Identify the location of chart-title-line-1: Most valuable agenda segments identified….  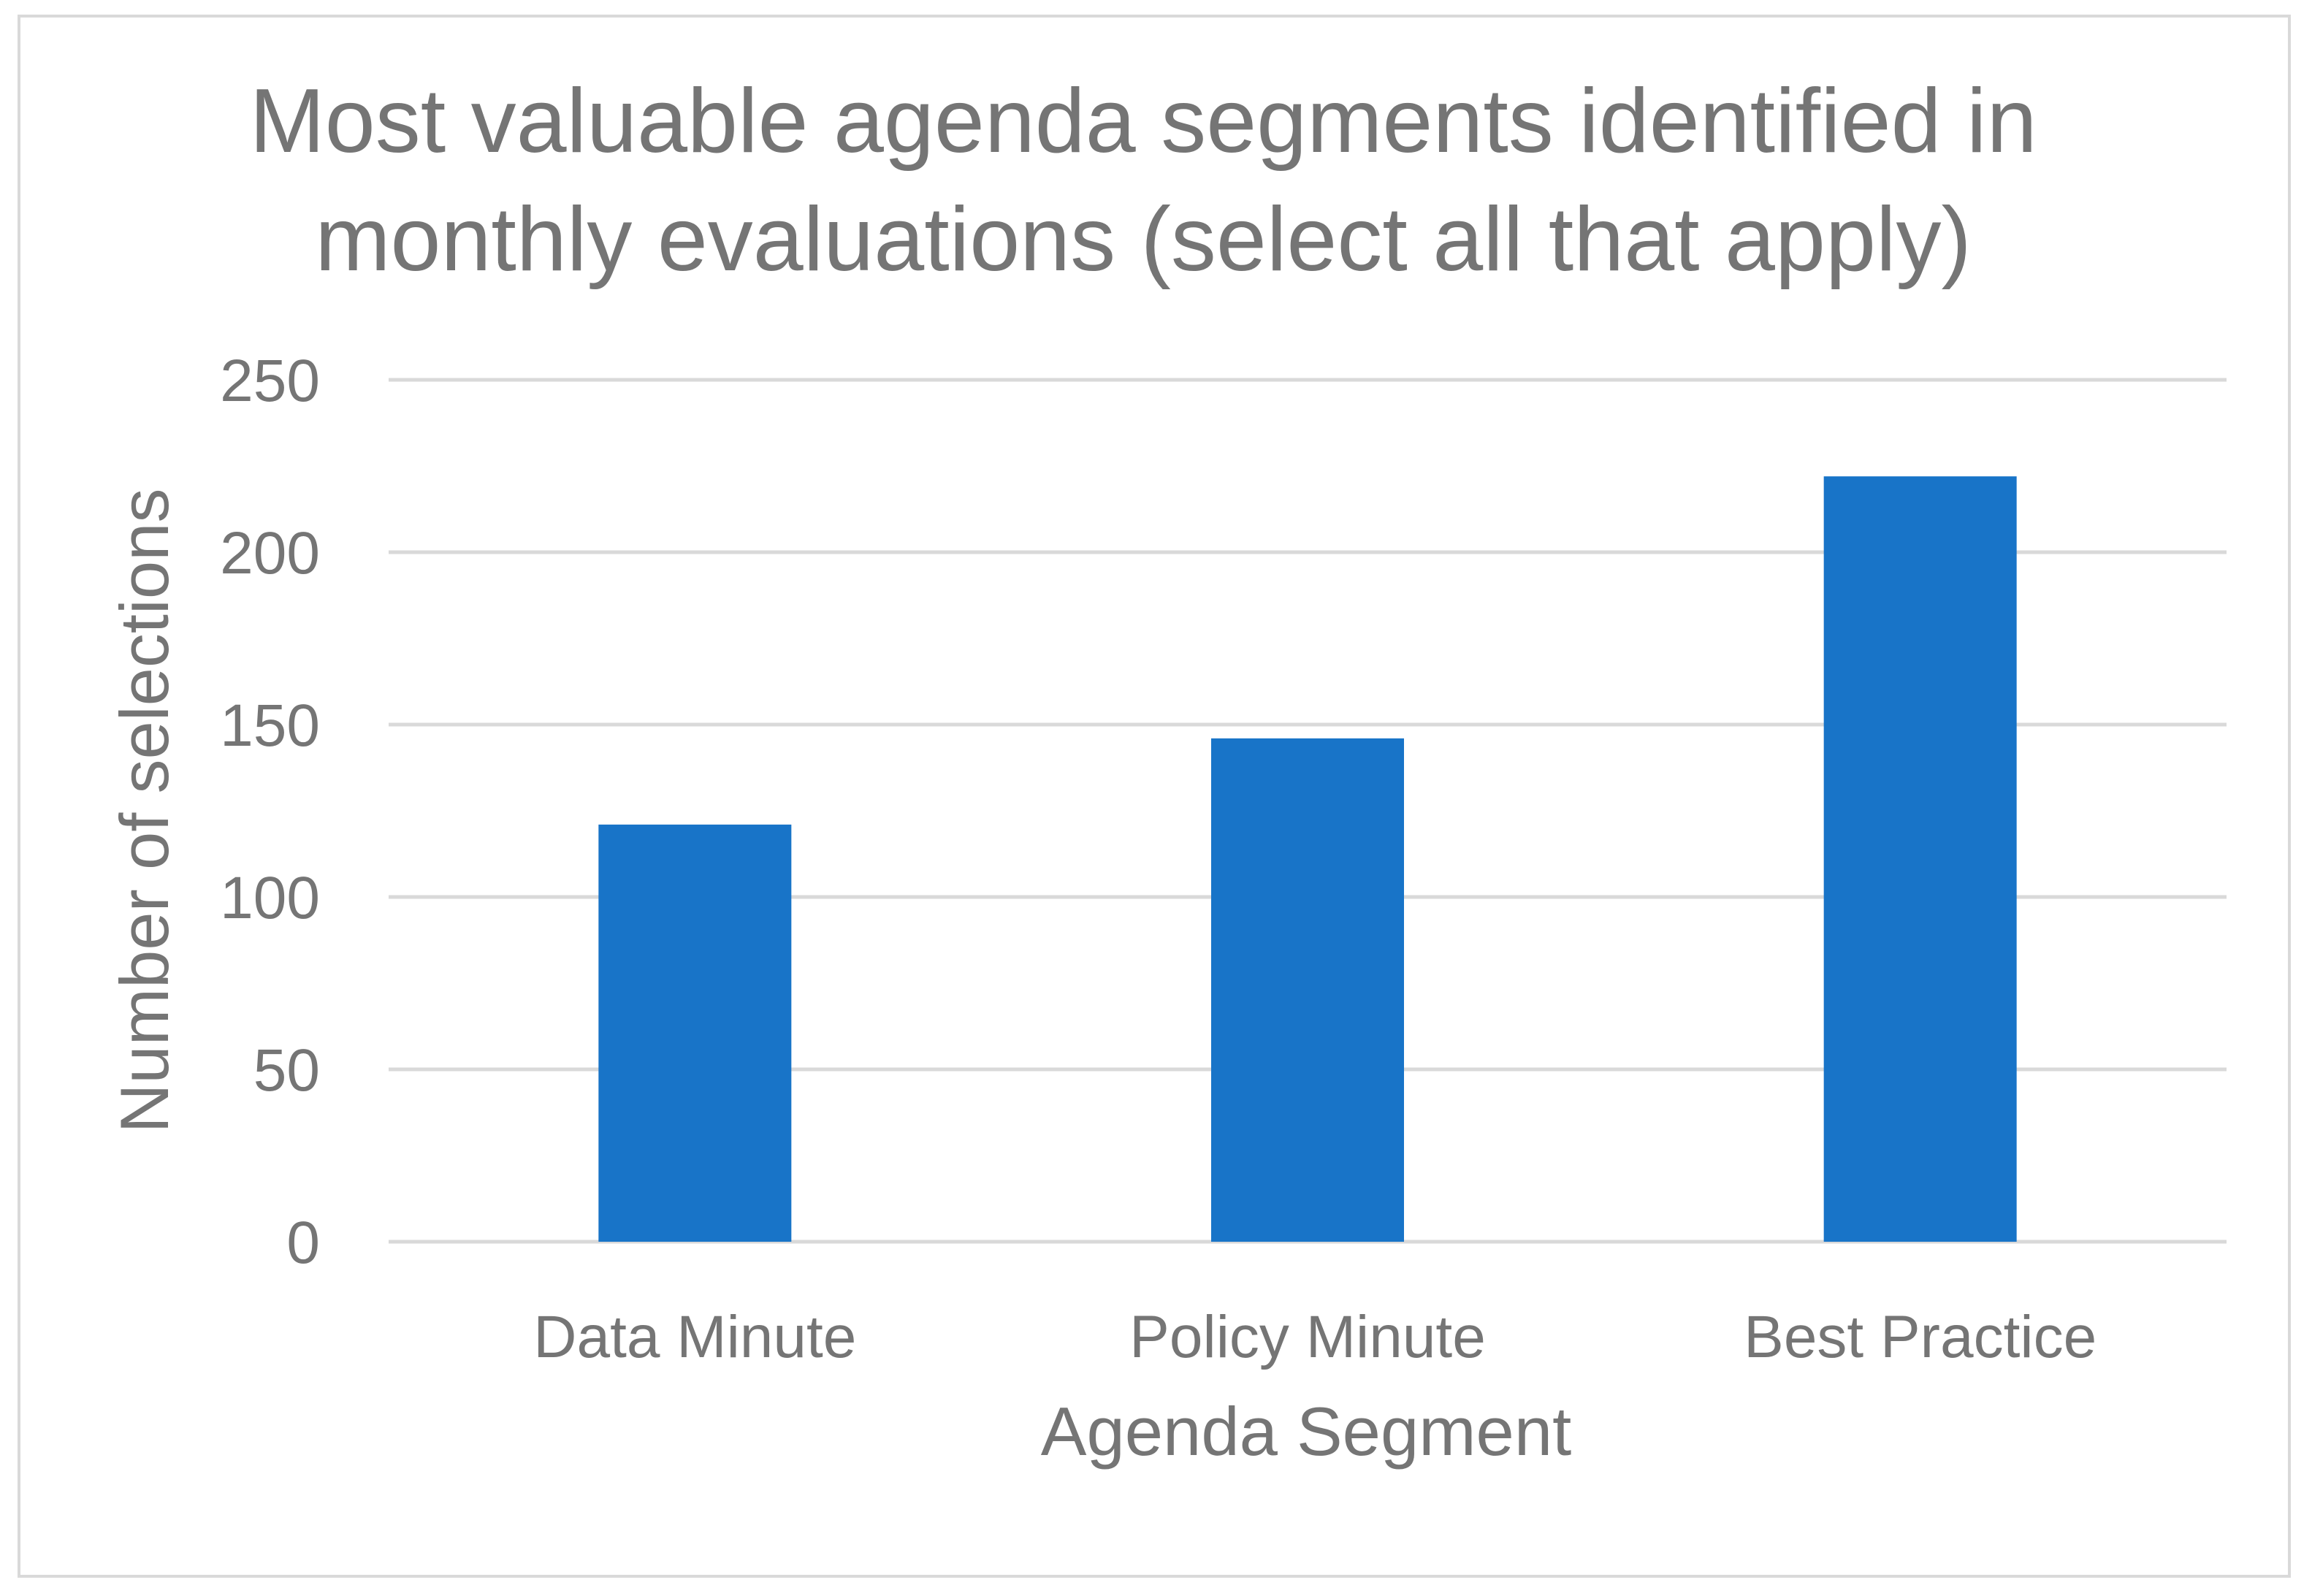
(1143, 121).